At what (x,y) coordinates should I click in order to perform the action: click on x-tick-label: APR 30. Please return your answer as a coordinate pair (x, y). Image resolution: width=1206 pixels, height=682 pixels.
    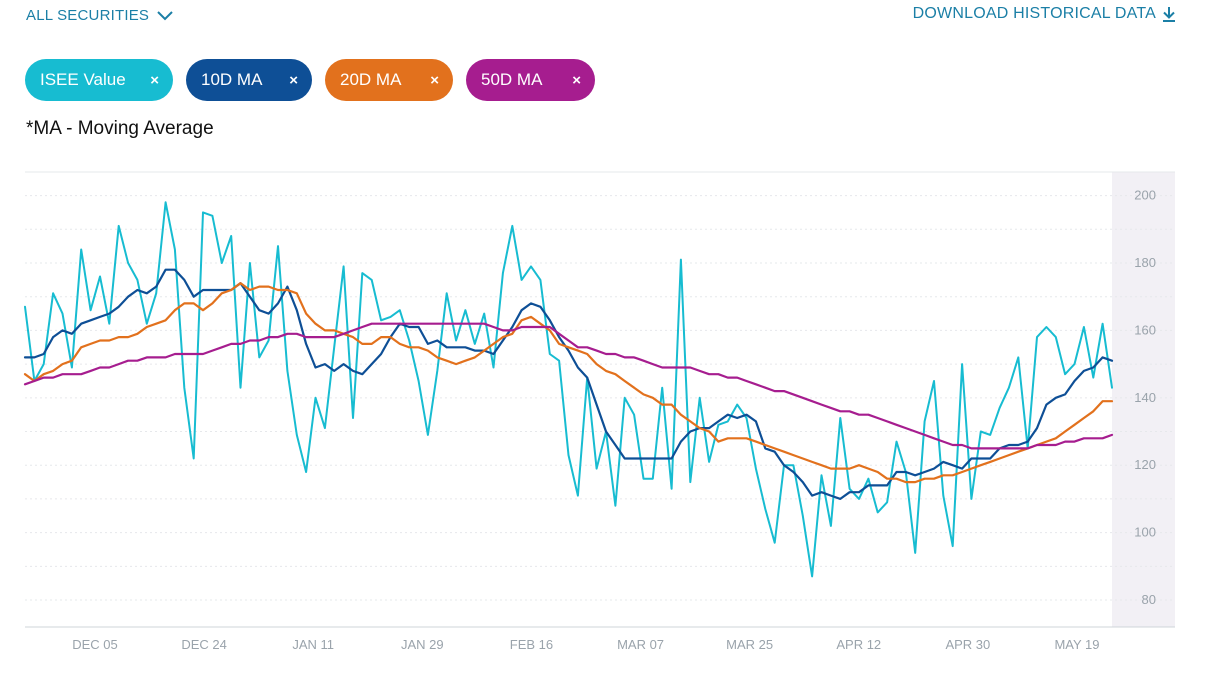
    Looking at the image, I should click on (967, 644).